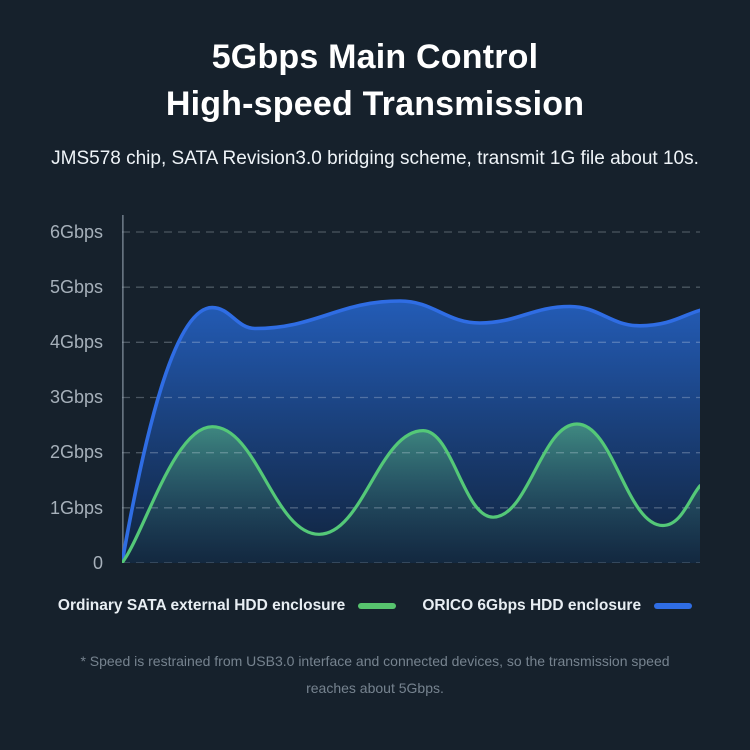 This screenshot has height=750, width=750. I want to click on legend-swatch-green, so click(377, 606).